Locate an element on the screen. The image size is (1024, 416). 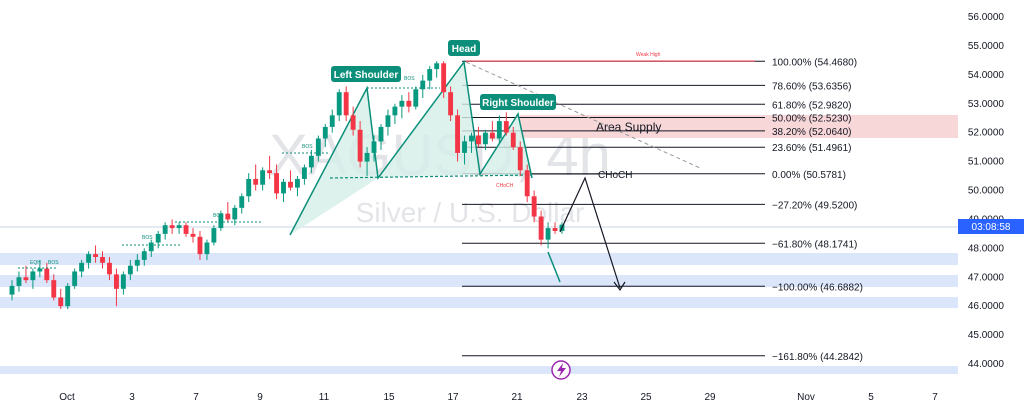
x-tick-label: 3 is located at coordinates (132, 397).